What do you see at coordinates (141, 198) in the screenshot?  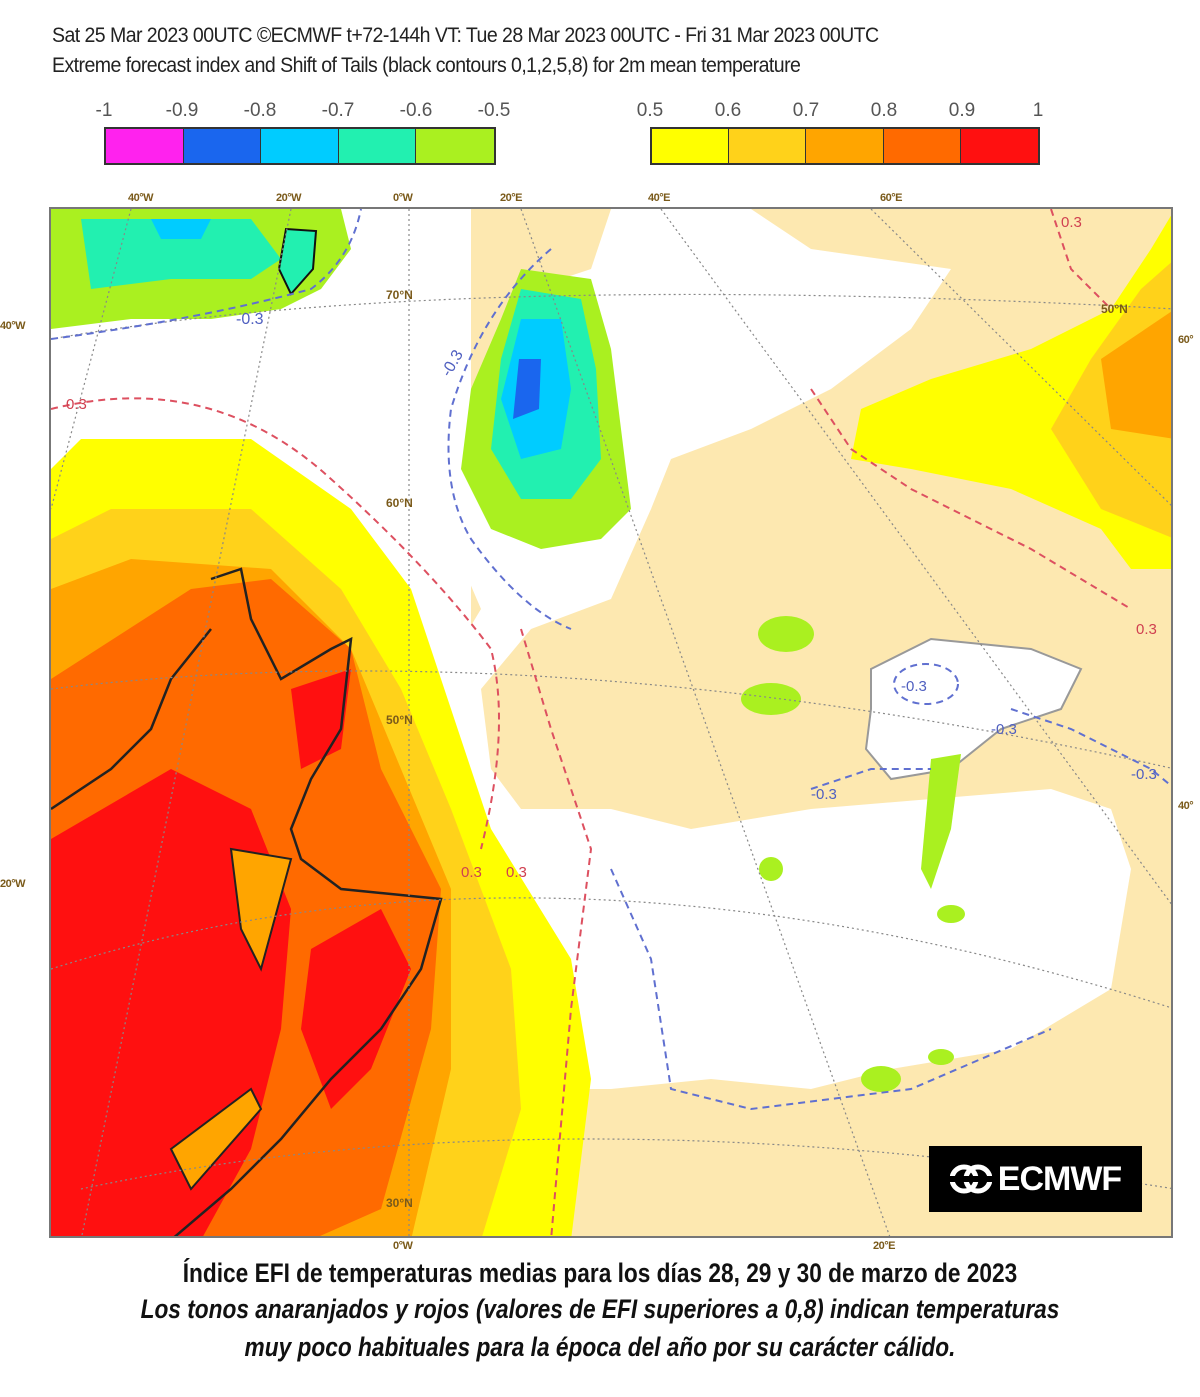 I see `lon-label: 40°W` at bounding box center [141, 198].